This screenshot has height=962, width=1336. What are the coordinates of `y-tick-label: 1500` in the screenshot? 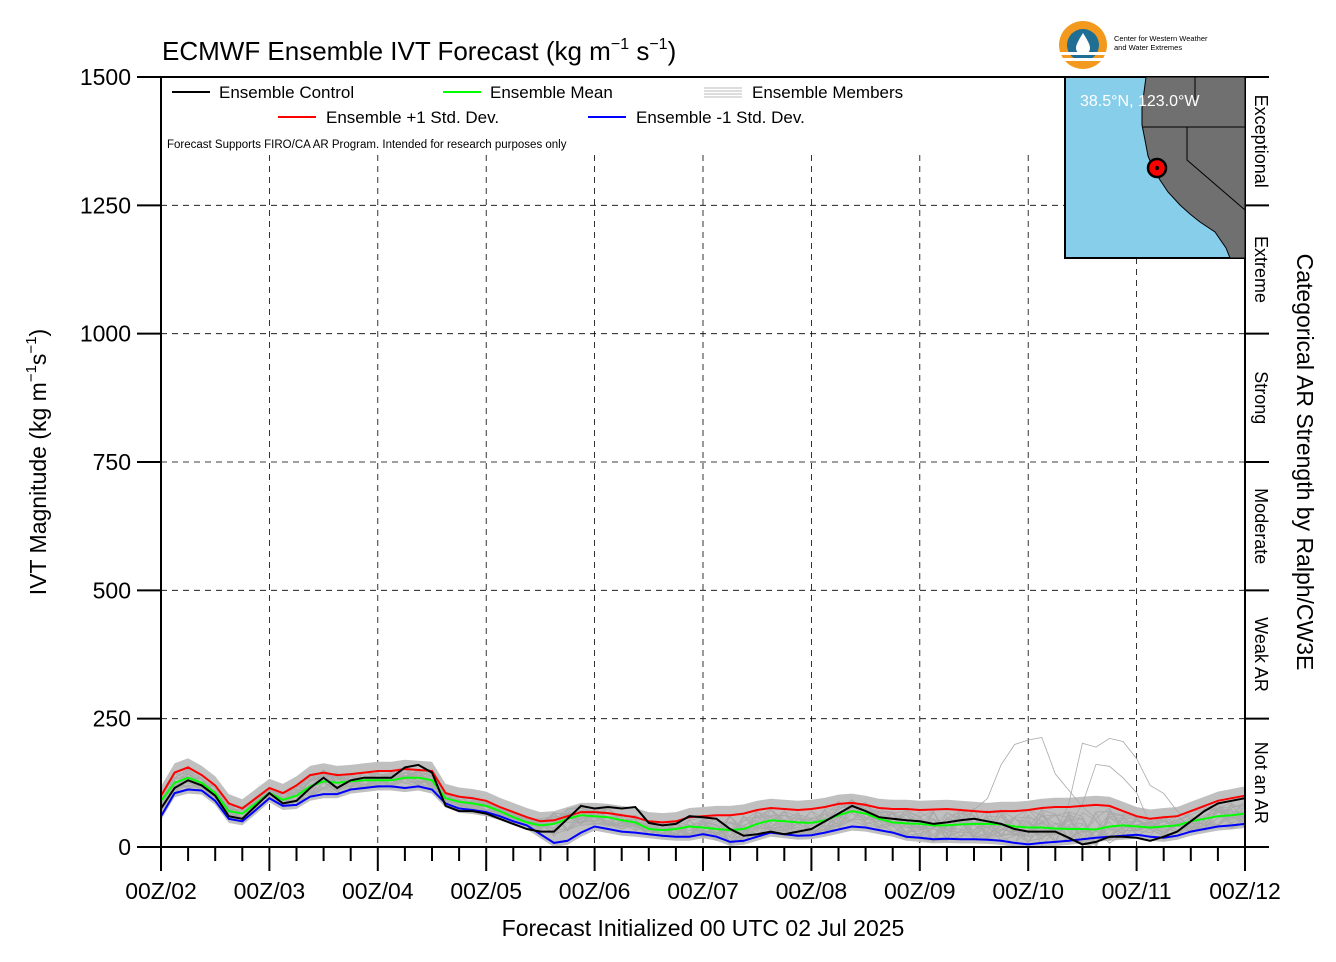 It's located at (105, 77).